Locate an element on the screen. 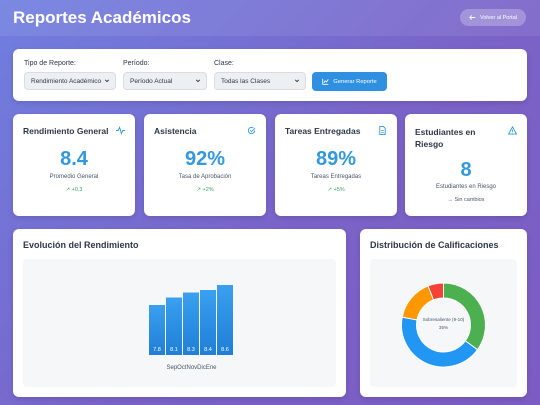 Image resolution: width=540 pixels, height=405 pixels. back-to-portal-label: Volver al Portal is located at coordinates (498, 17).